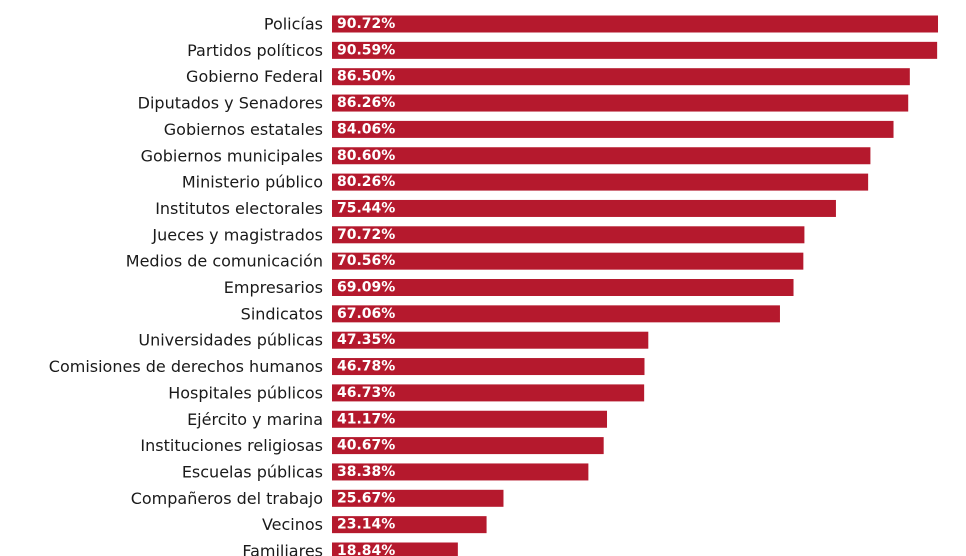 This screenshot has width=966, height=556. Describe the element at coordinates (366, 340) in the screenshot. I see `value-label: 47.35%` at that location.